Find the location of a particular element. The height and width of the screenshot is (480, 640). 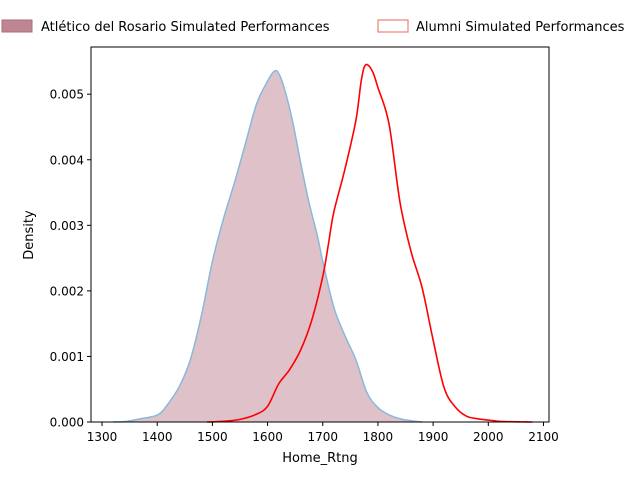

y-tick-label: 0.003 is located at coordinates (67, 226).